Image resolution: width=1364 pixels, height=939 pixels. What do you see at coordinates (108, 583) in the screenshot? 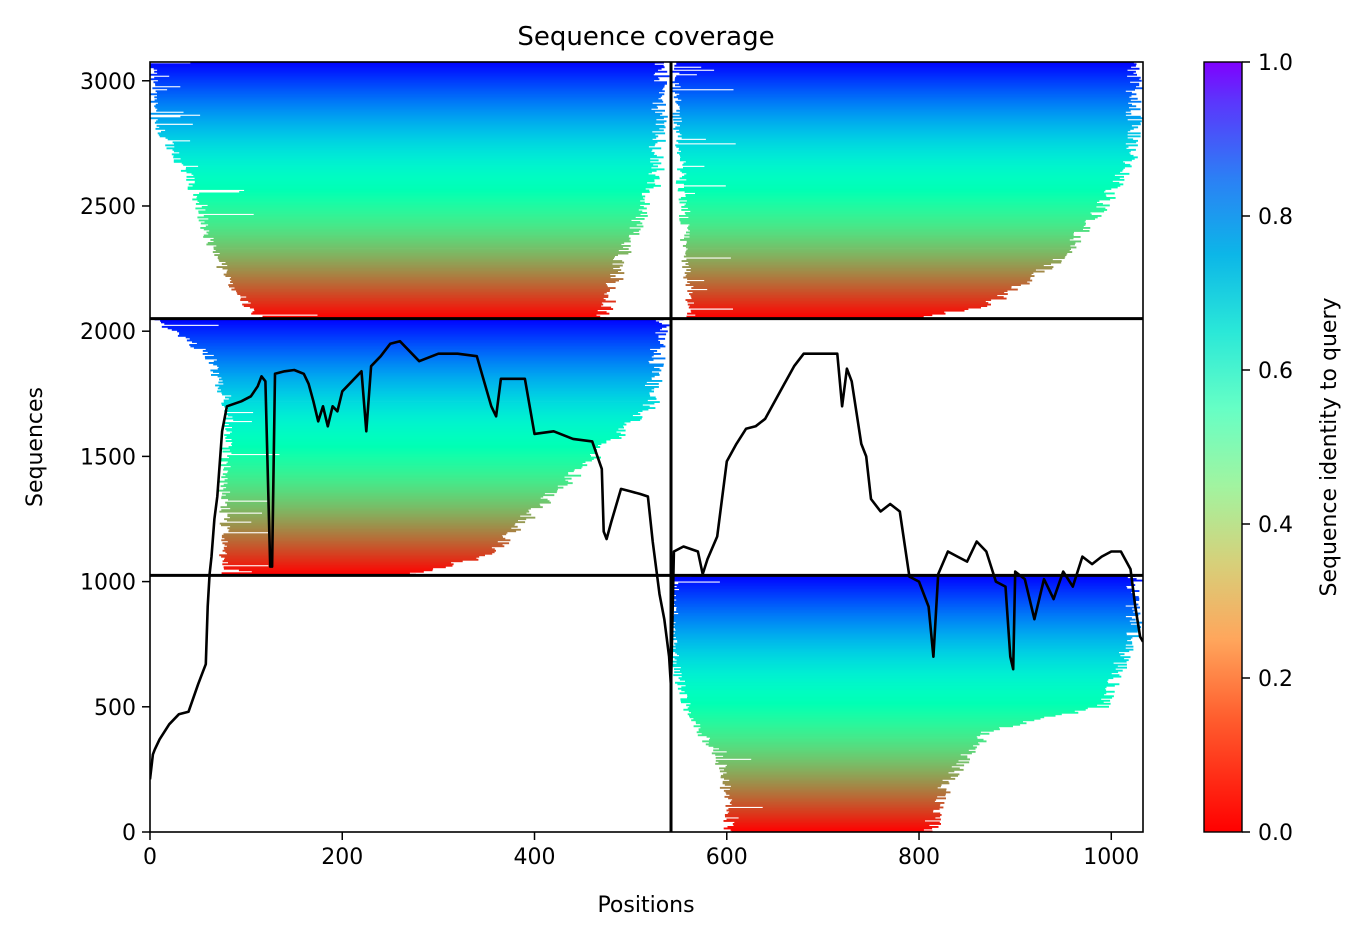
I see `y-tick-label-1000: 1000` at bounding box center [108, 583].